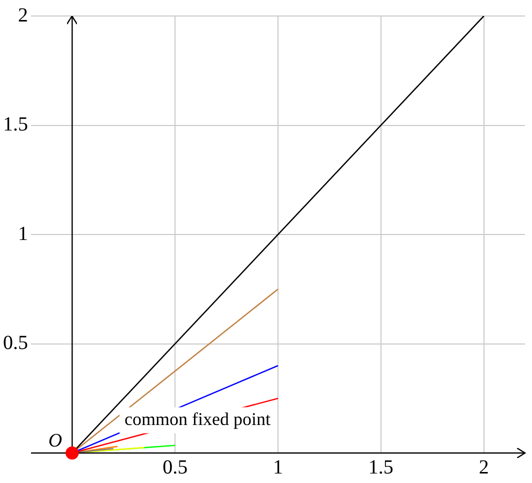 The image size is (532, 483). Describe the element at coordinates (15, 343) in the screenshot. I see `y-tick-label: 0.5` at that location.